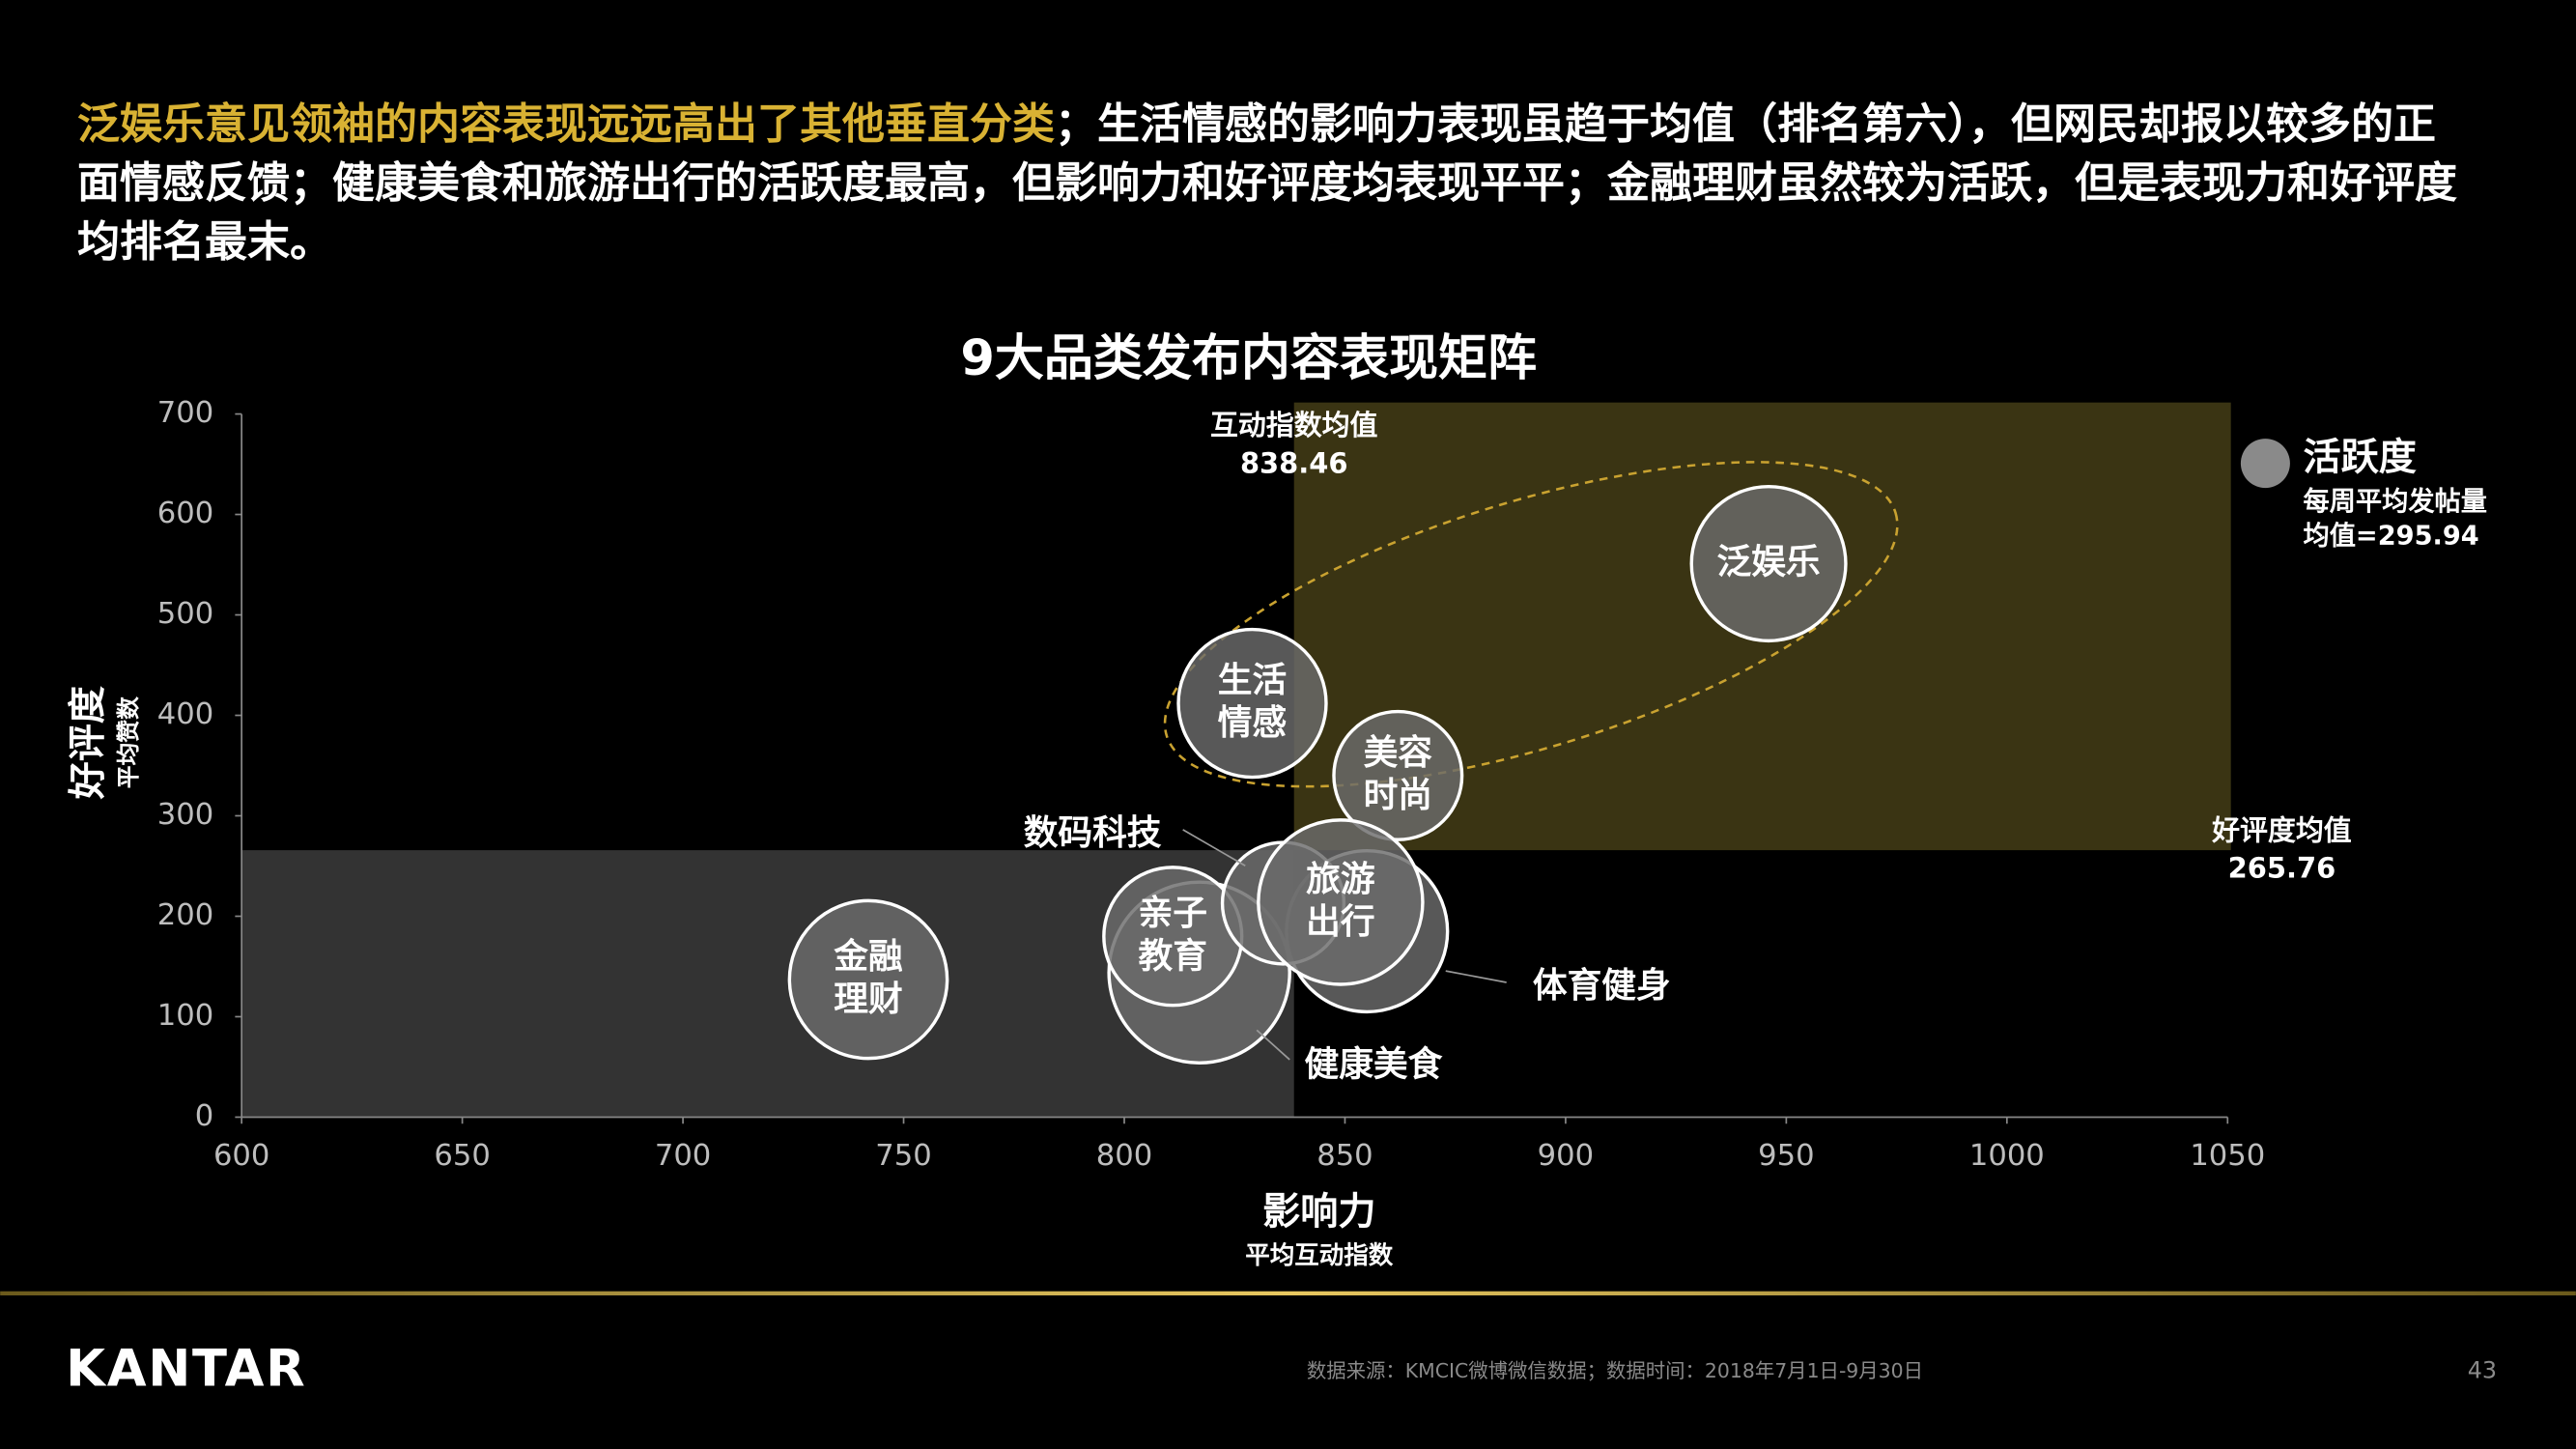 The image size is (2576, 1449). Describe the element at coordinates (185, 1016) in the screenshot. I see `y-tick-label: 100` at that location.